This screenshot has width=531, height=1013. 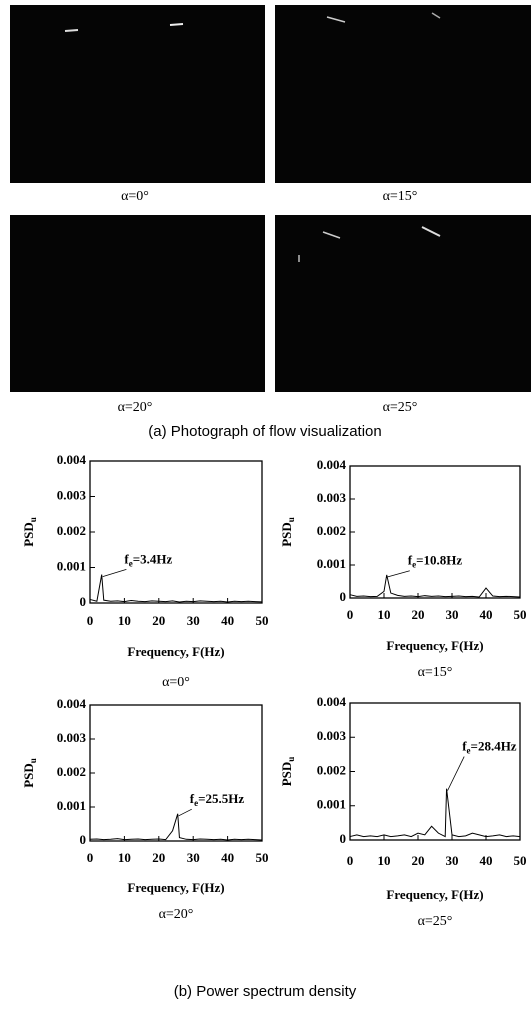 I want to click on photo-caption: α=25°, so click(x=400, y=407).